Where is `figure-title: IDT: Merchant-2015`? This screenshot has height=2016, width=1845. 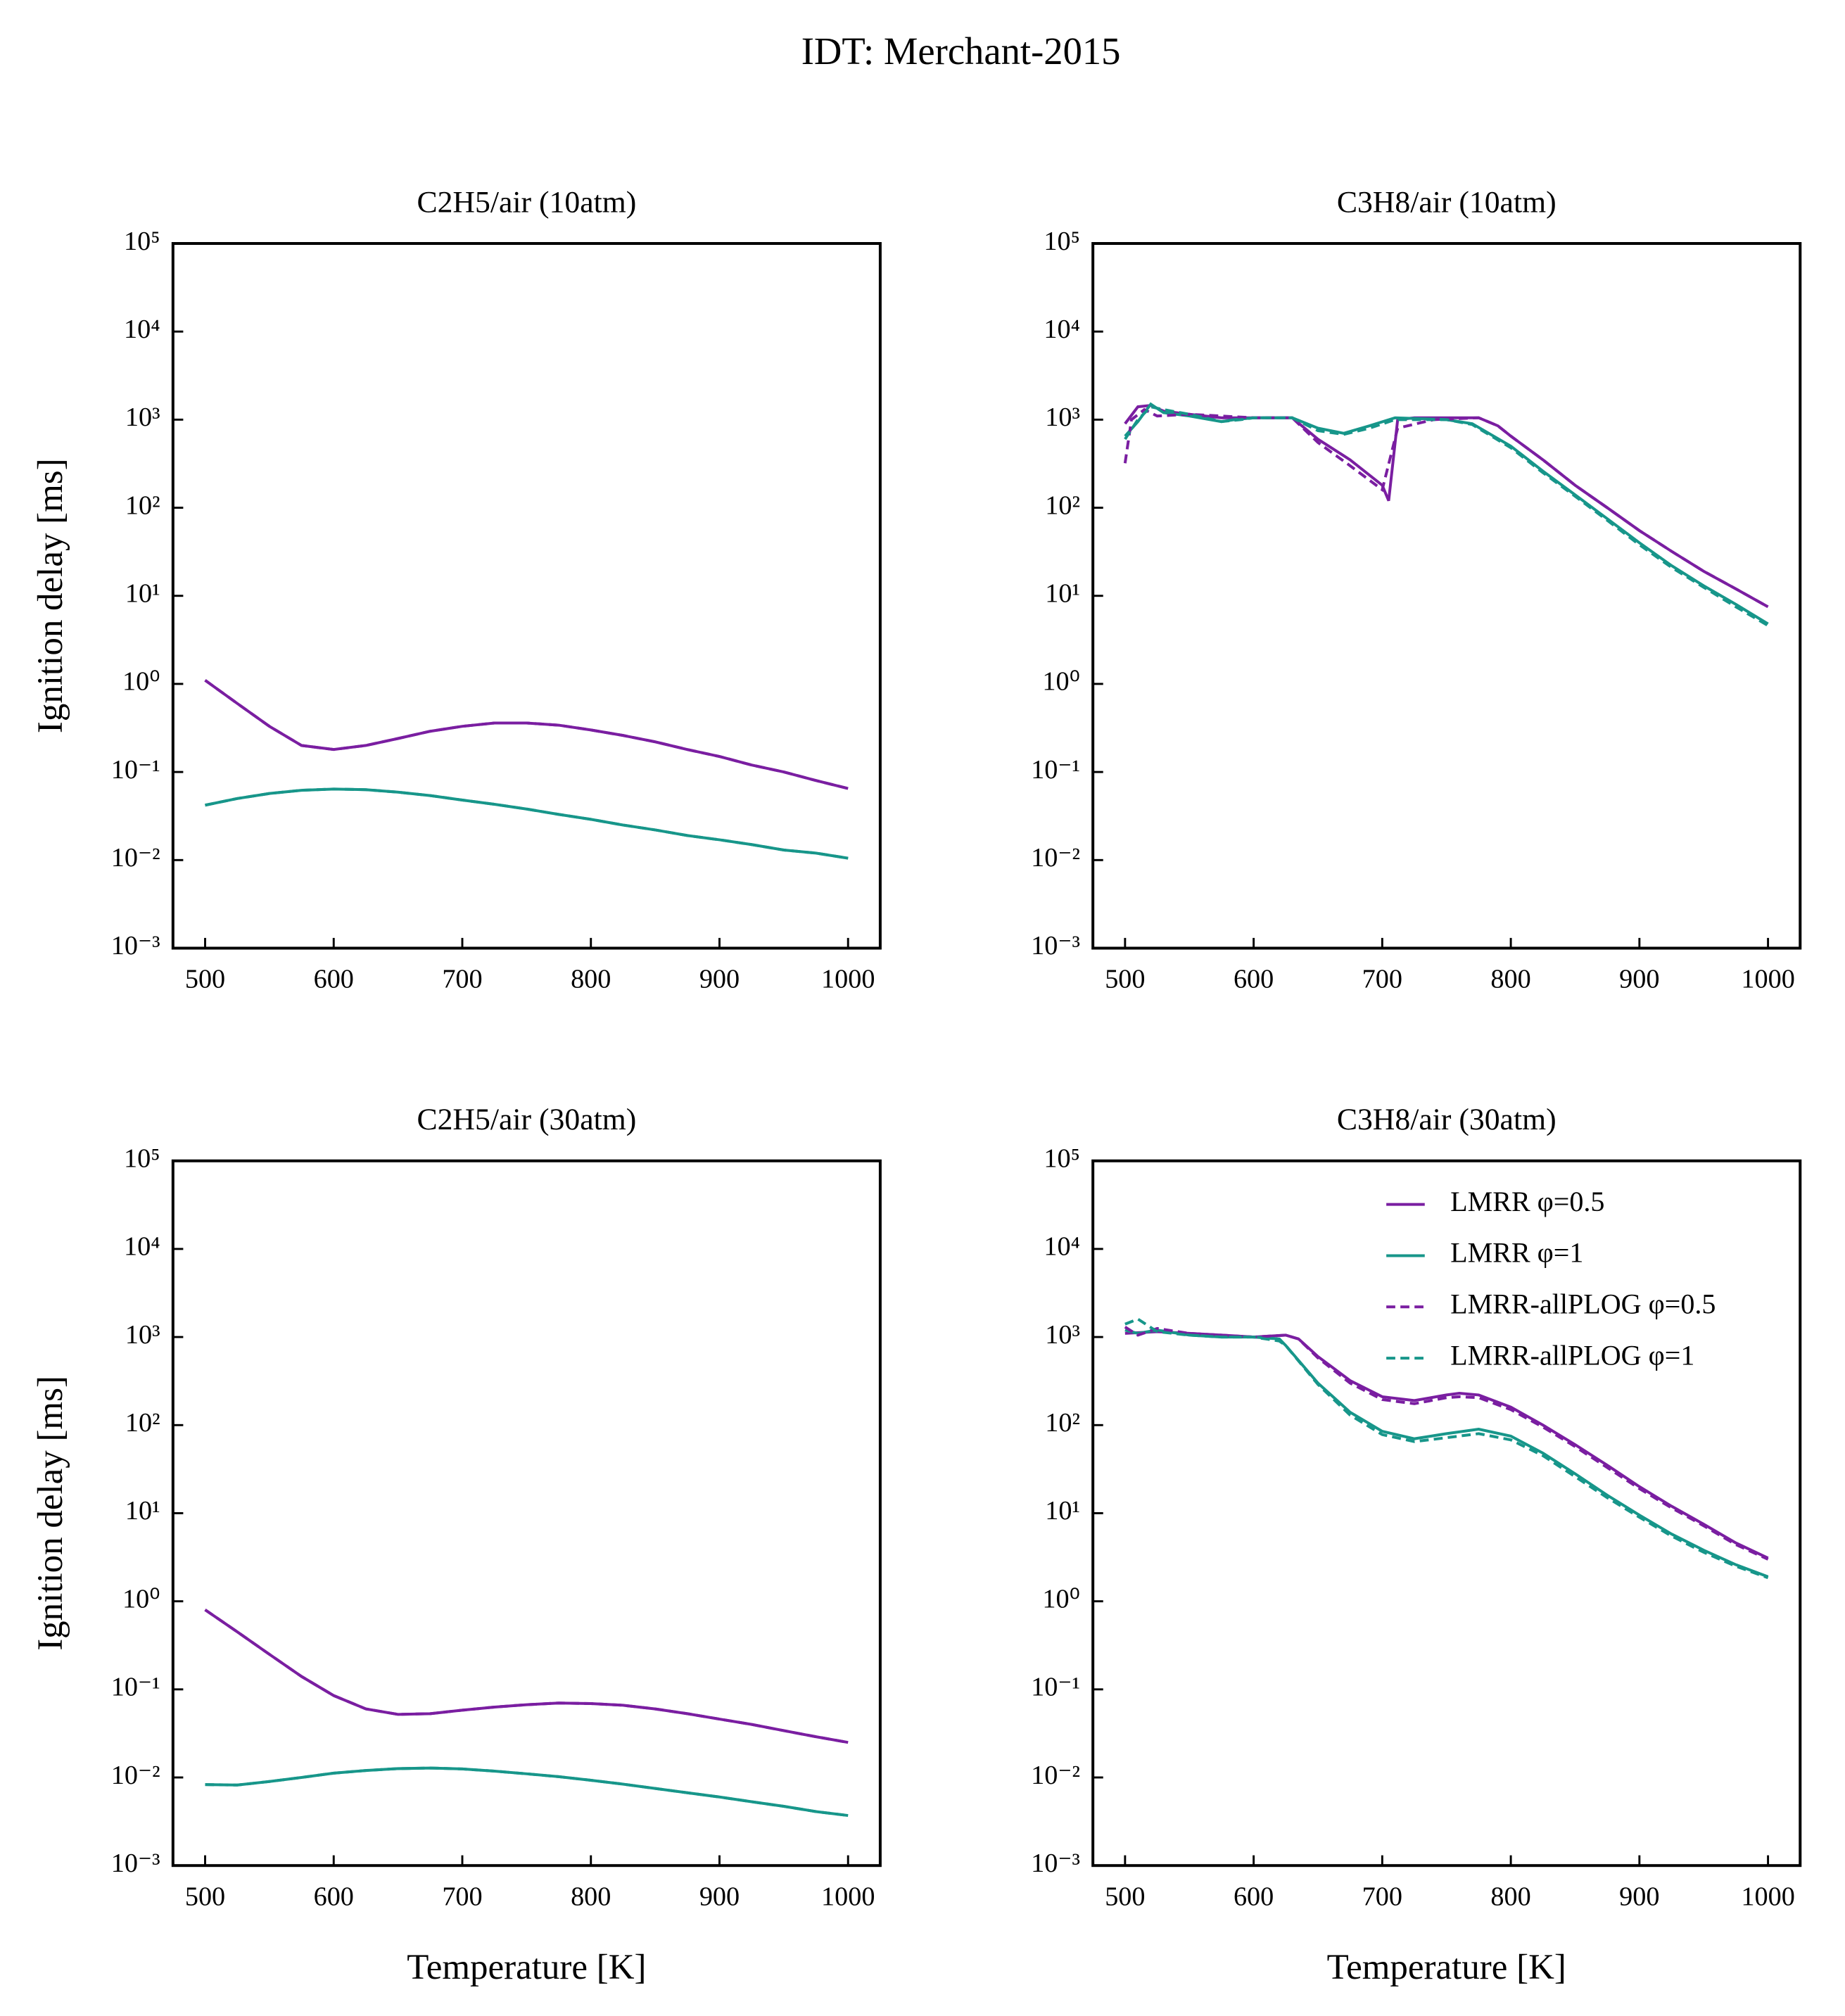
figure-title: IDT: Merchant-2015 is located at coordinates (961, 51).